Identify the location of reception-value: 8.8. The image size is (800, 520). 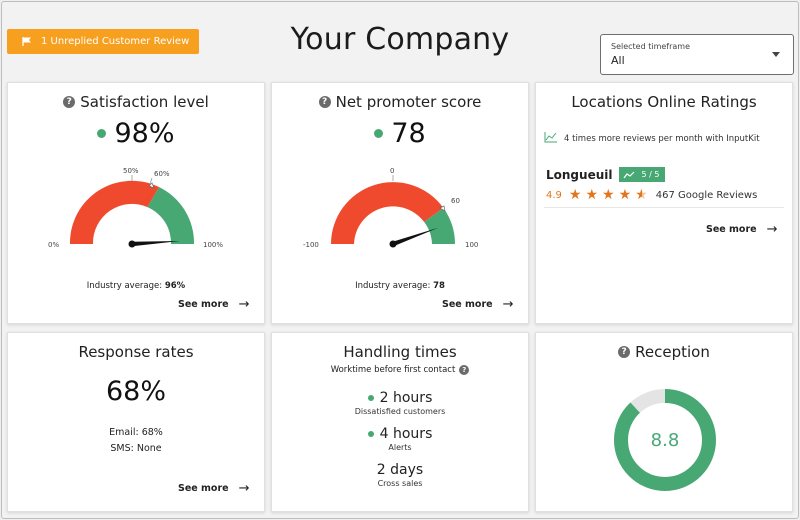
(665, 440).